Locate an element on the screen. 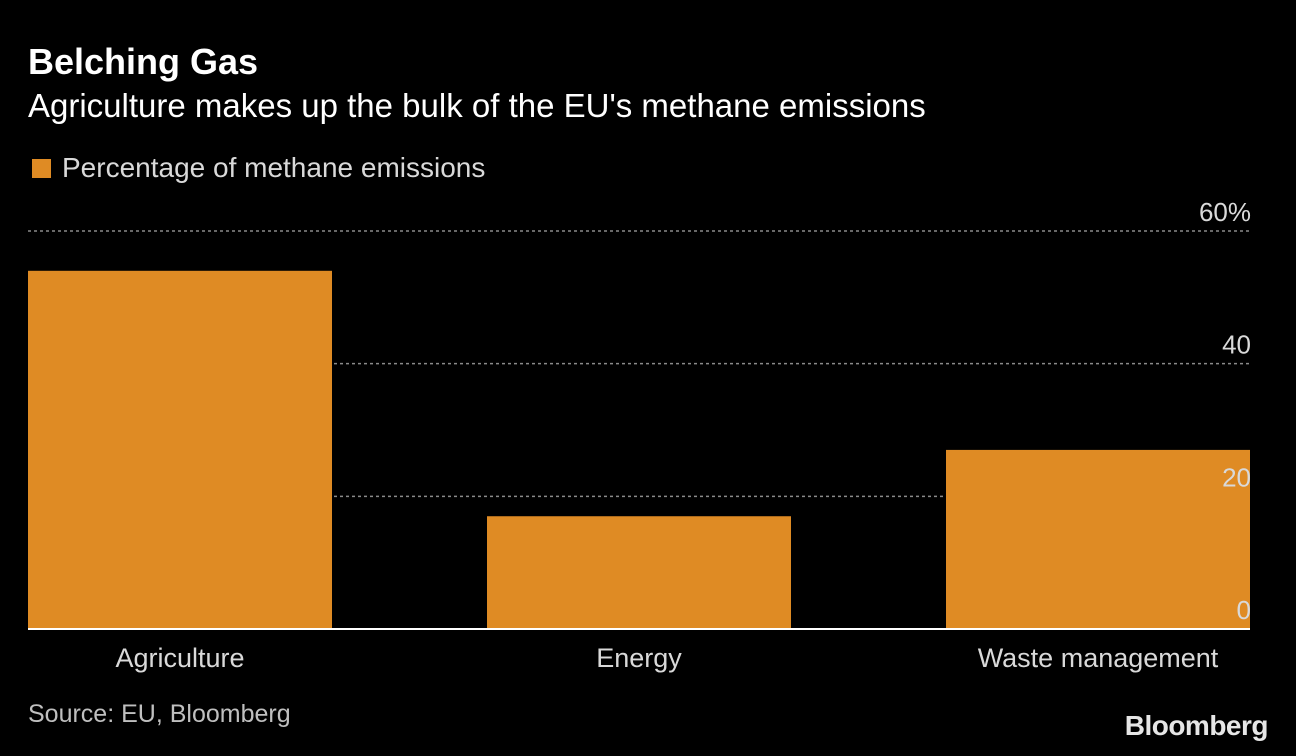  legend-swatch is located at coordinates (41, 168).